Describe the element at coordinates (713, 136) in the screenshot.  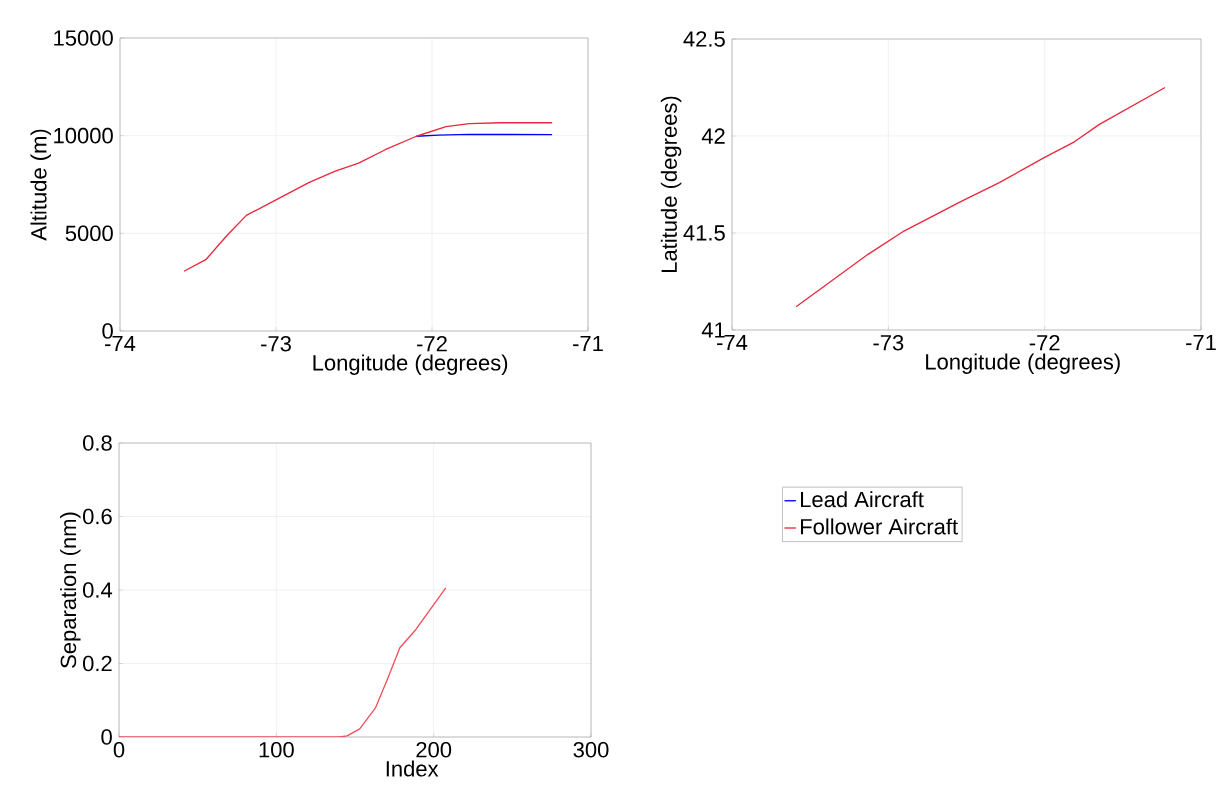
I see `y-tick-label: 42` at that location.